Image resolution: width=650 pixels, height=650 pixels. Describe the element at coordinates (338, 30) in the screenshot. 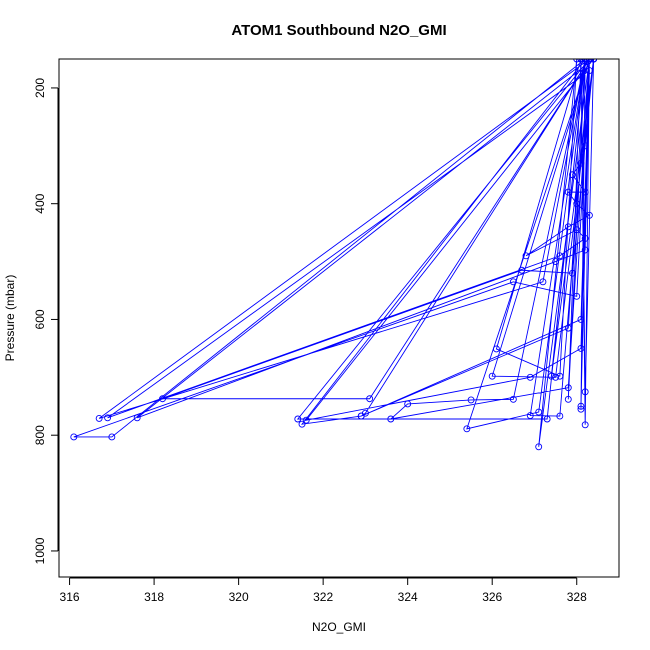

I see `chart-title: ATOM1 Southbound N2O_GMI` at that location.